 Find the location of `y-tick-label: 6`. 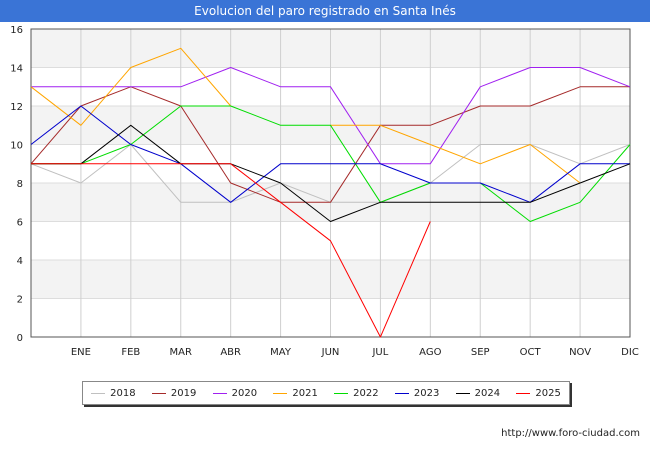

y-tick-label: 6 is located at coordinates (20, 223).